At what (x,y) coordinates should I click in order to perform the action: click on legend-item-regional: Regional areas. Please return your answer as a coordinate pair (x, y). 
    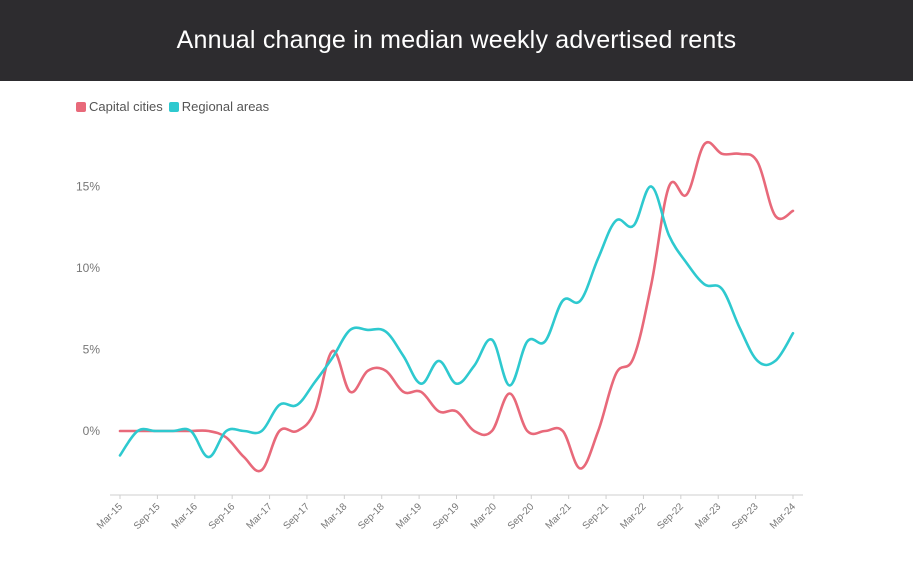
    Looking at the image, I should click on (219, 106).